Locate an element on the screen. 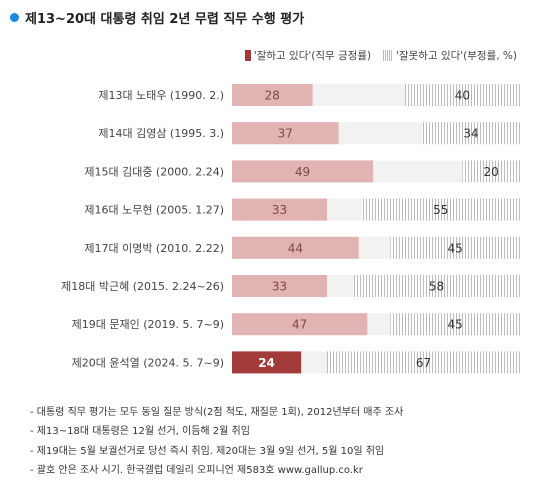 This screenshot has height=488, width=539. data-label-negative: 34 is located at coordinates (470, 134).